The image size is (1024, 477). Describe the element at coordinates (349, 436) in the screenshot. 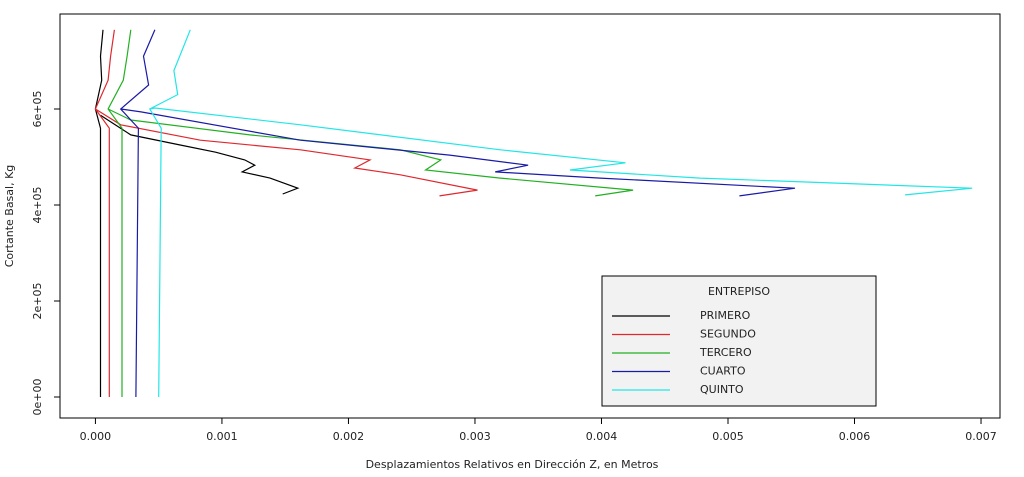

I see `x-tick-label: 0.002` at that location.